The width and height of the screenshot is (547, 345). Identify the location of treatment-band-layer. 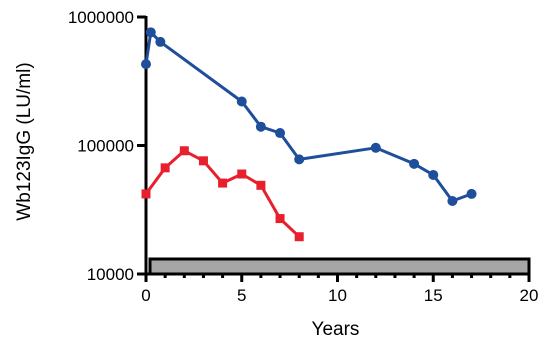
(339, 266).